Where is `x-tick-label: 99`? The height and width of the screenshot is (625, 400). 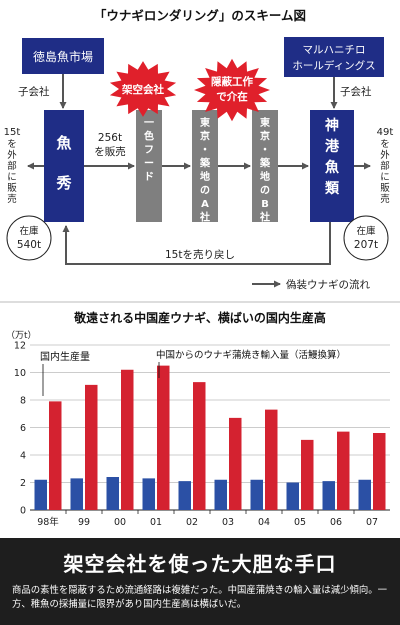
x-tick-label: 99 is located at coordinates (84, 522).